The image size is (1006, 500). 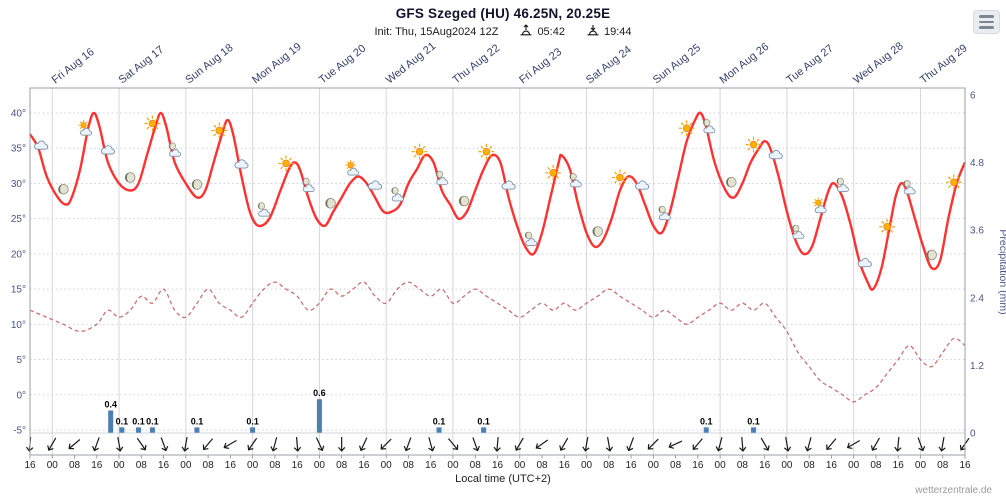 What do you see at coordinates (986, 16) in the screenshot?
I see `menu-bar-icon` at bounding box center [986, 16].